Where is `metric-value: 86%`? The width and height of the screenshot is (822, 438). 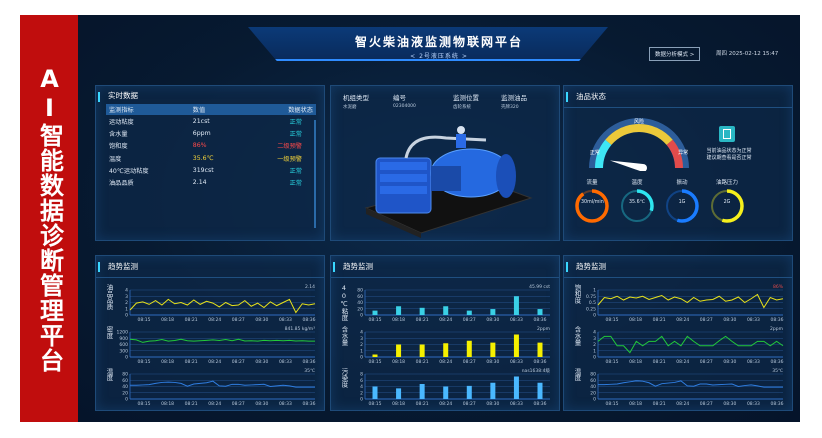 metric-value: 86% is located at coordinates (199, 146).